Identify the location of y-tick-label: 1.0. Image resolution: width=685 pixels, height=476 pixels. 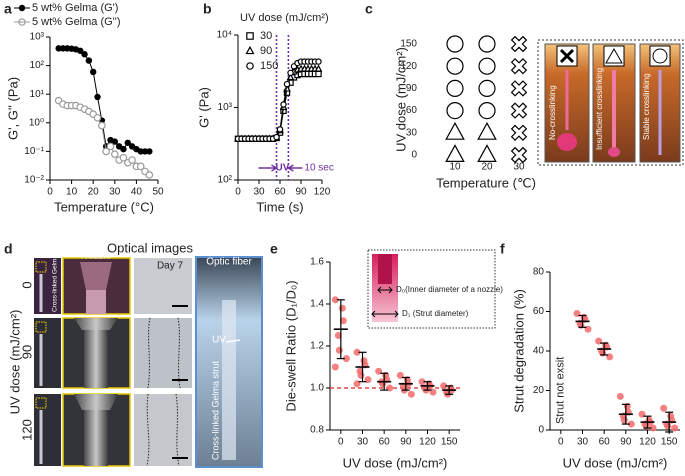
(317, 388).